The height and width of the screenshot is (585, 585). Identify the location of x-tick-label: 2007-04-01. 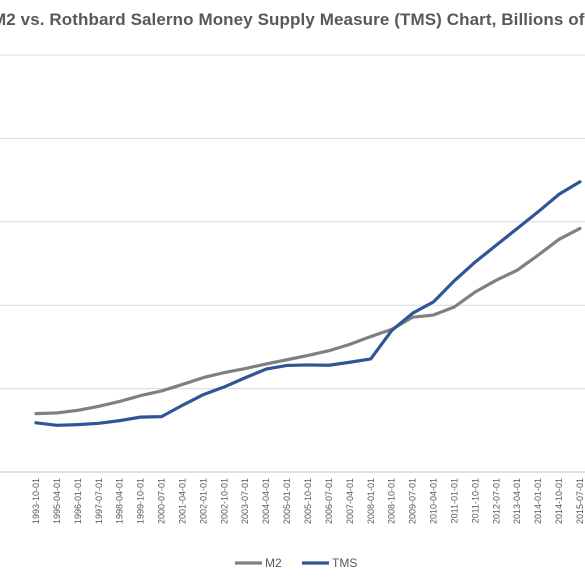
(350, 501).